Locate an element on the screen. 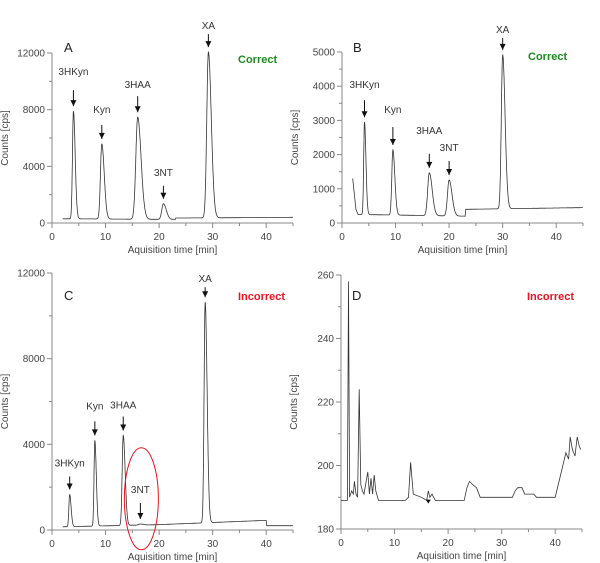 Image resolution: width=600 pixels, height=563 pixels. marker-arrow-icon is located at coordinates (428, 501).